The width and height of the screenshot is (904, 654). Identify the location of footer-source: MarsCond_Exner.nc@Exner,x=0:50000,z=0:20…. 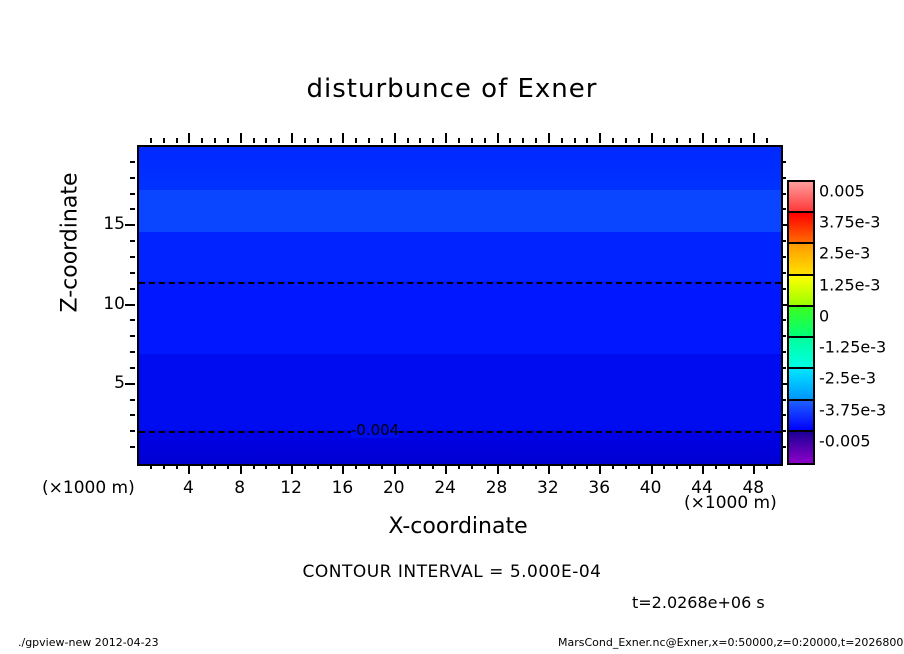
(731, 642).